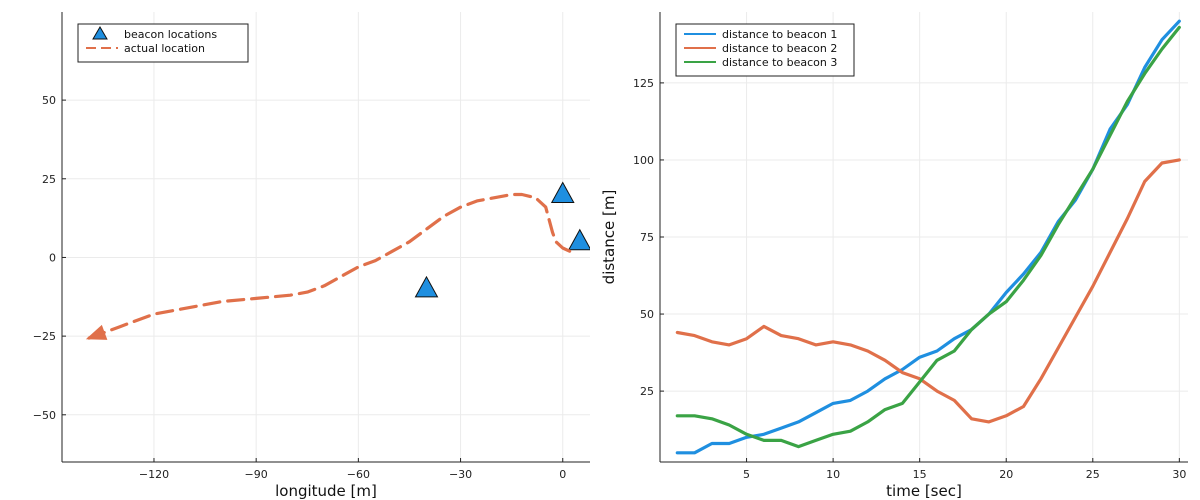  I want to click on plot2-legend-label: distance to beacon 3, so click(779, 62).